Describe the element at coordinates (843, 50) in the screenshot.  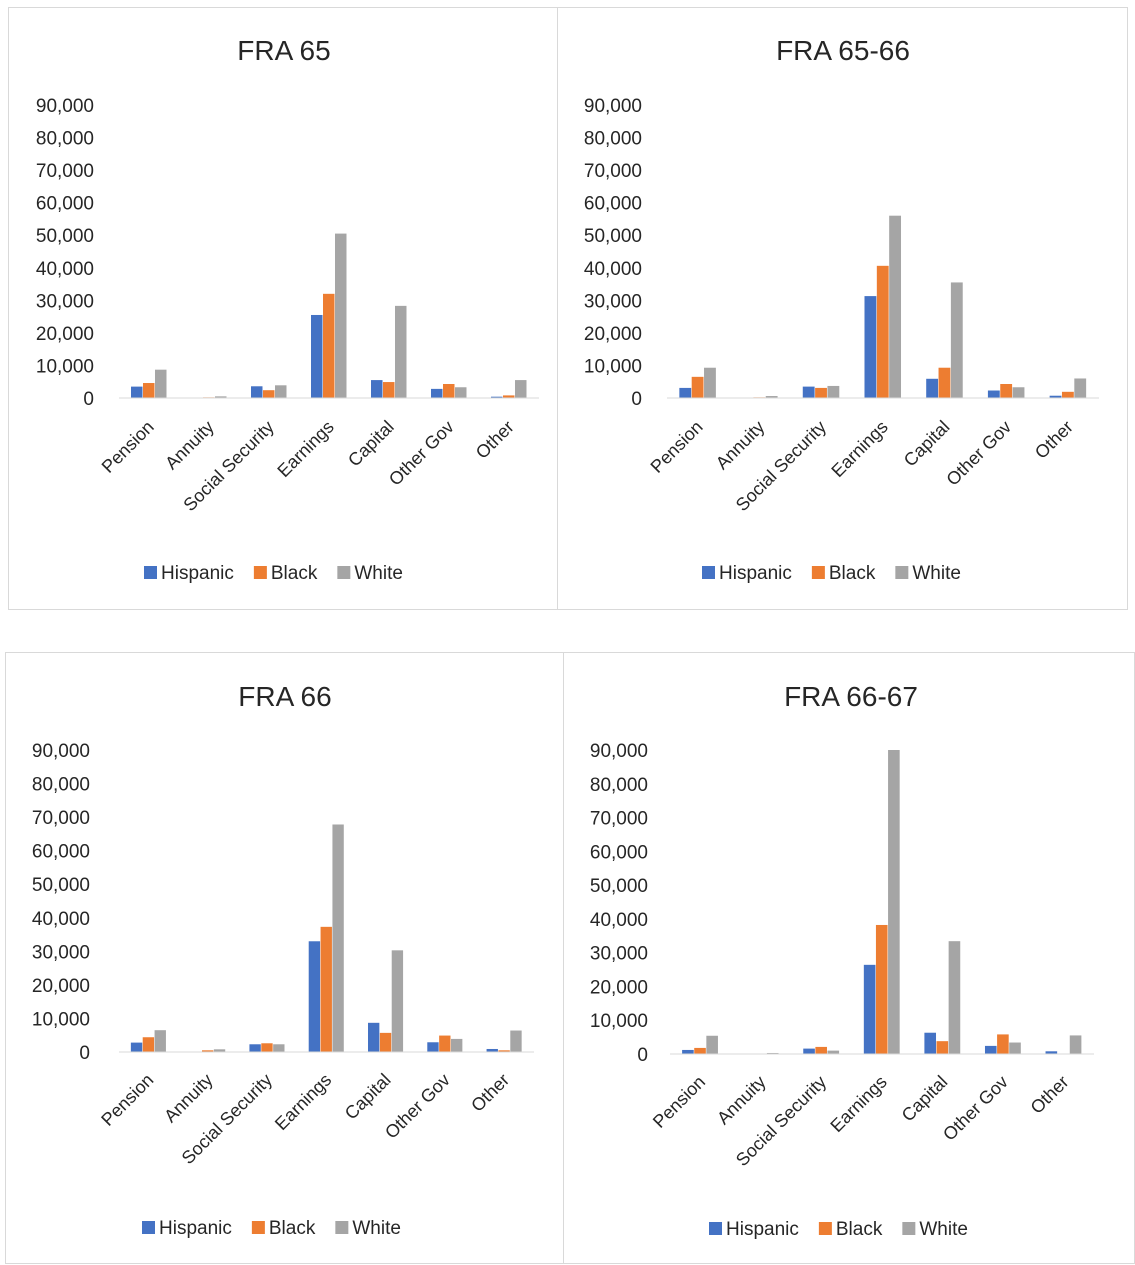
I see `chart-title: FRA 65-66` at that location.